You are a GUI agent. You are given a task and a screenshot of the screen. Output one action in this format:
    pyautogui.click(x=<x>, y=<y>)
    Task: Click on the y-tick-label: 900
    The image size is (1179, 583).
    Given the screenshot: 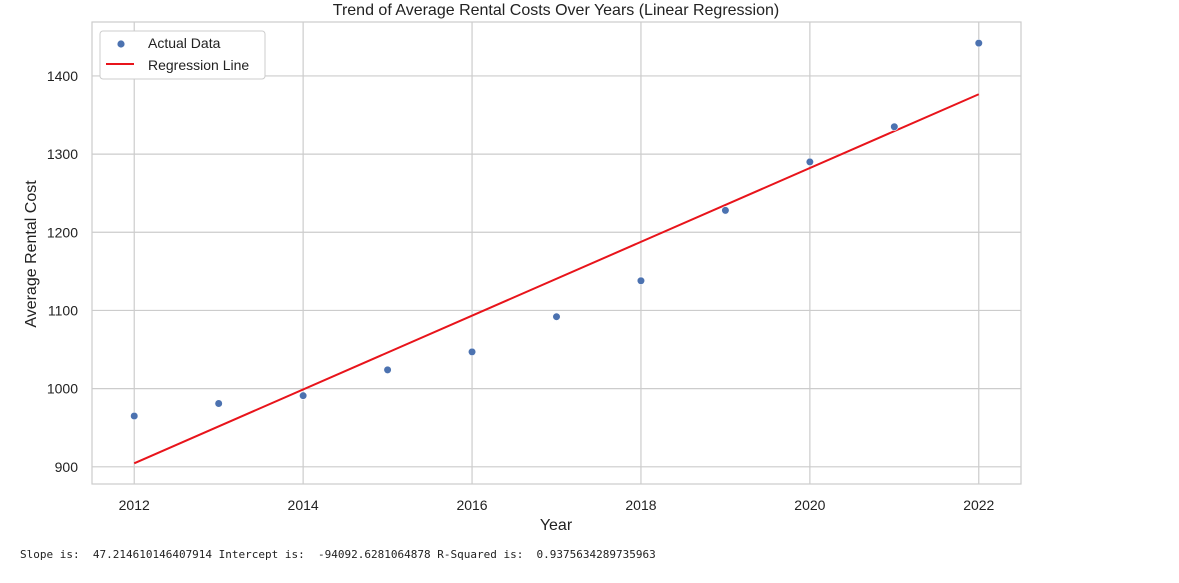 What is the action you would take?
    pyautogui.click(x=67, y=467)
    